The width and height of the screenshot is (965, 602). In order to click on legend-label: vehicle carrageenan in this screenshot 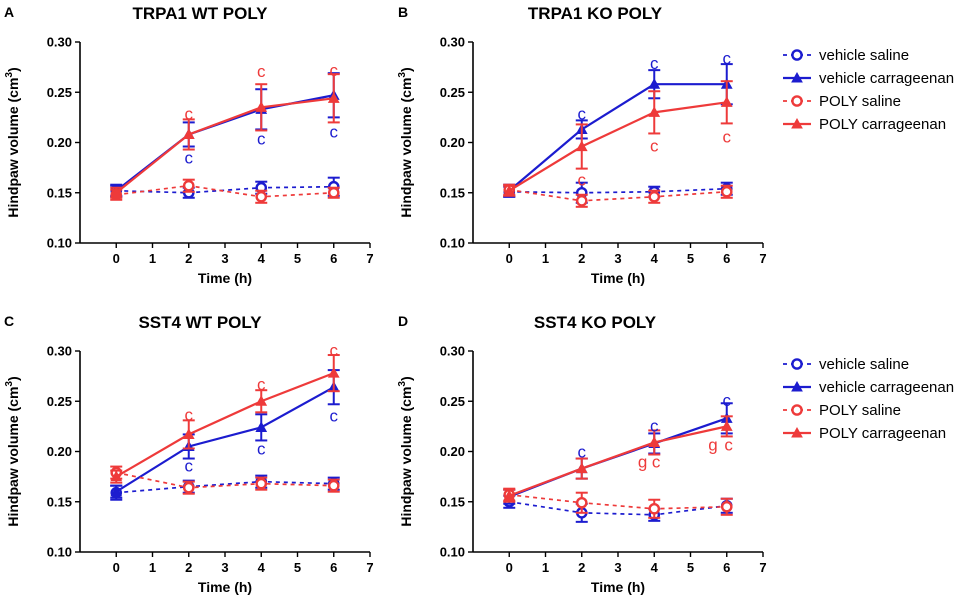, I will do `click(886, 78)`.